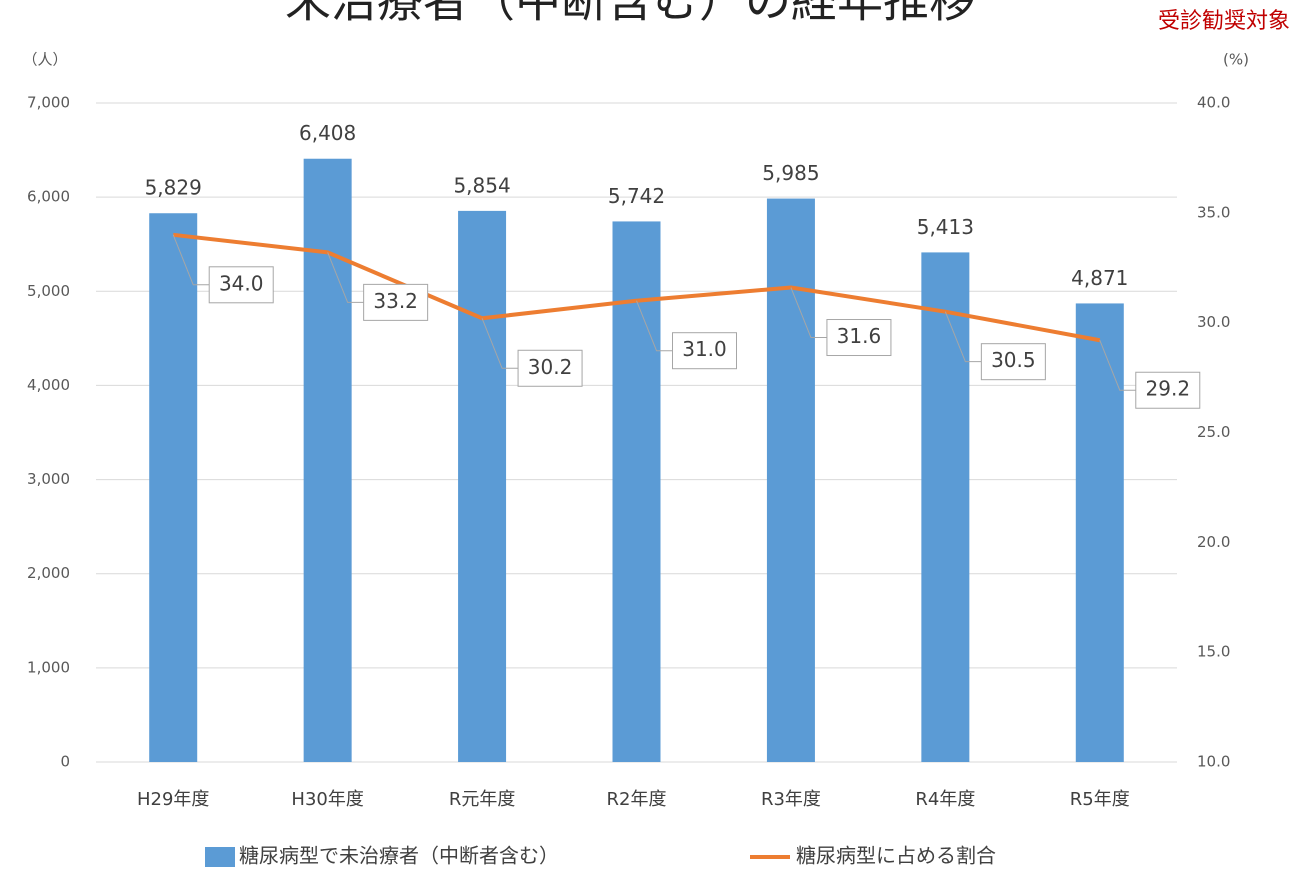 The image size is (1296, 870). Describe the element at coordinates (896, 856) in the screenshot. I see `legend-label: 糖尿病型に占める割合` at that location.